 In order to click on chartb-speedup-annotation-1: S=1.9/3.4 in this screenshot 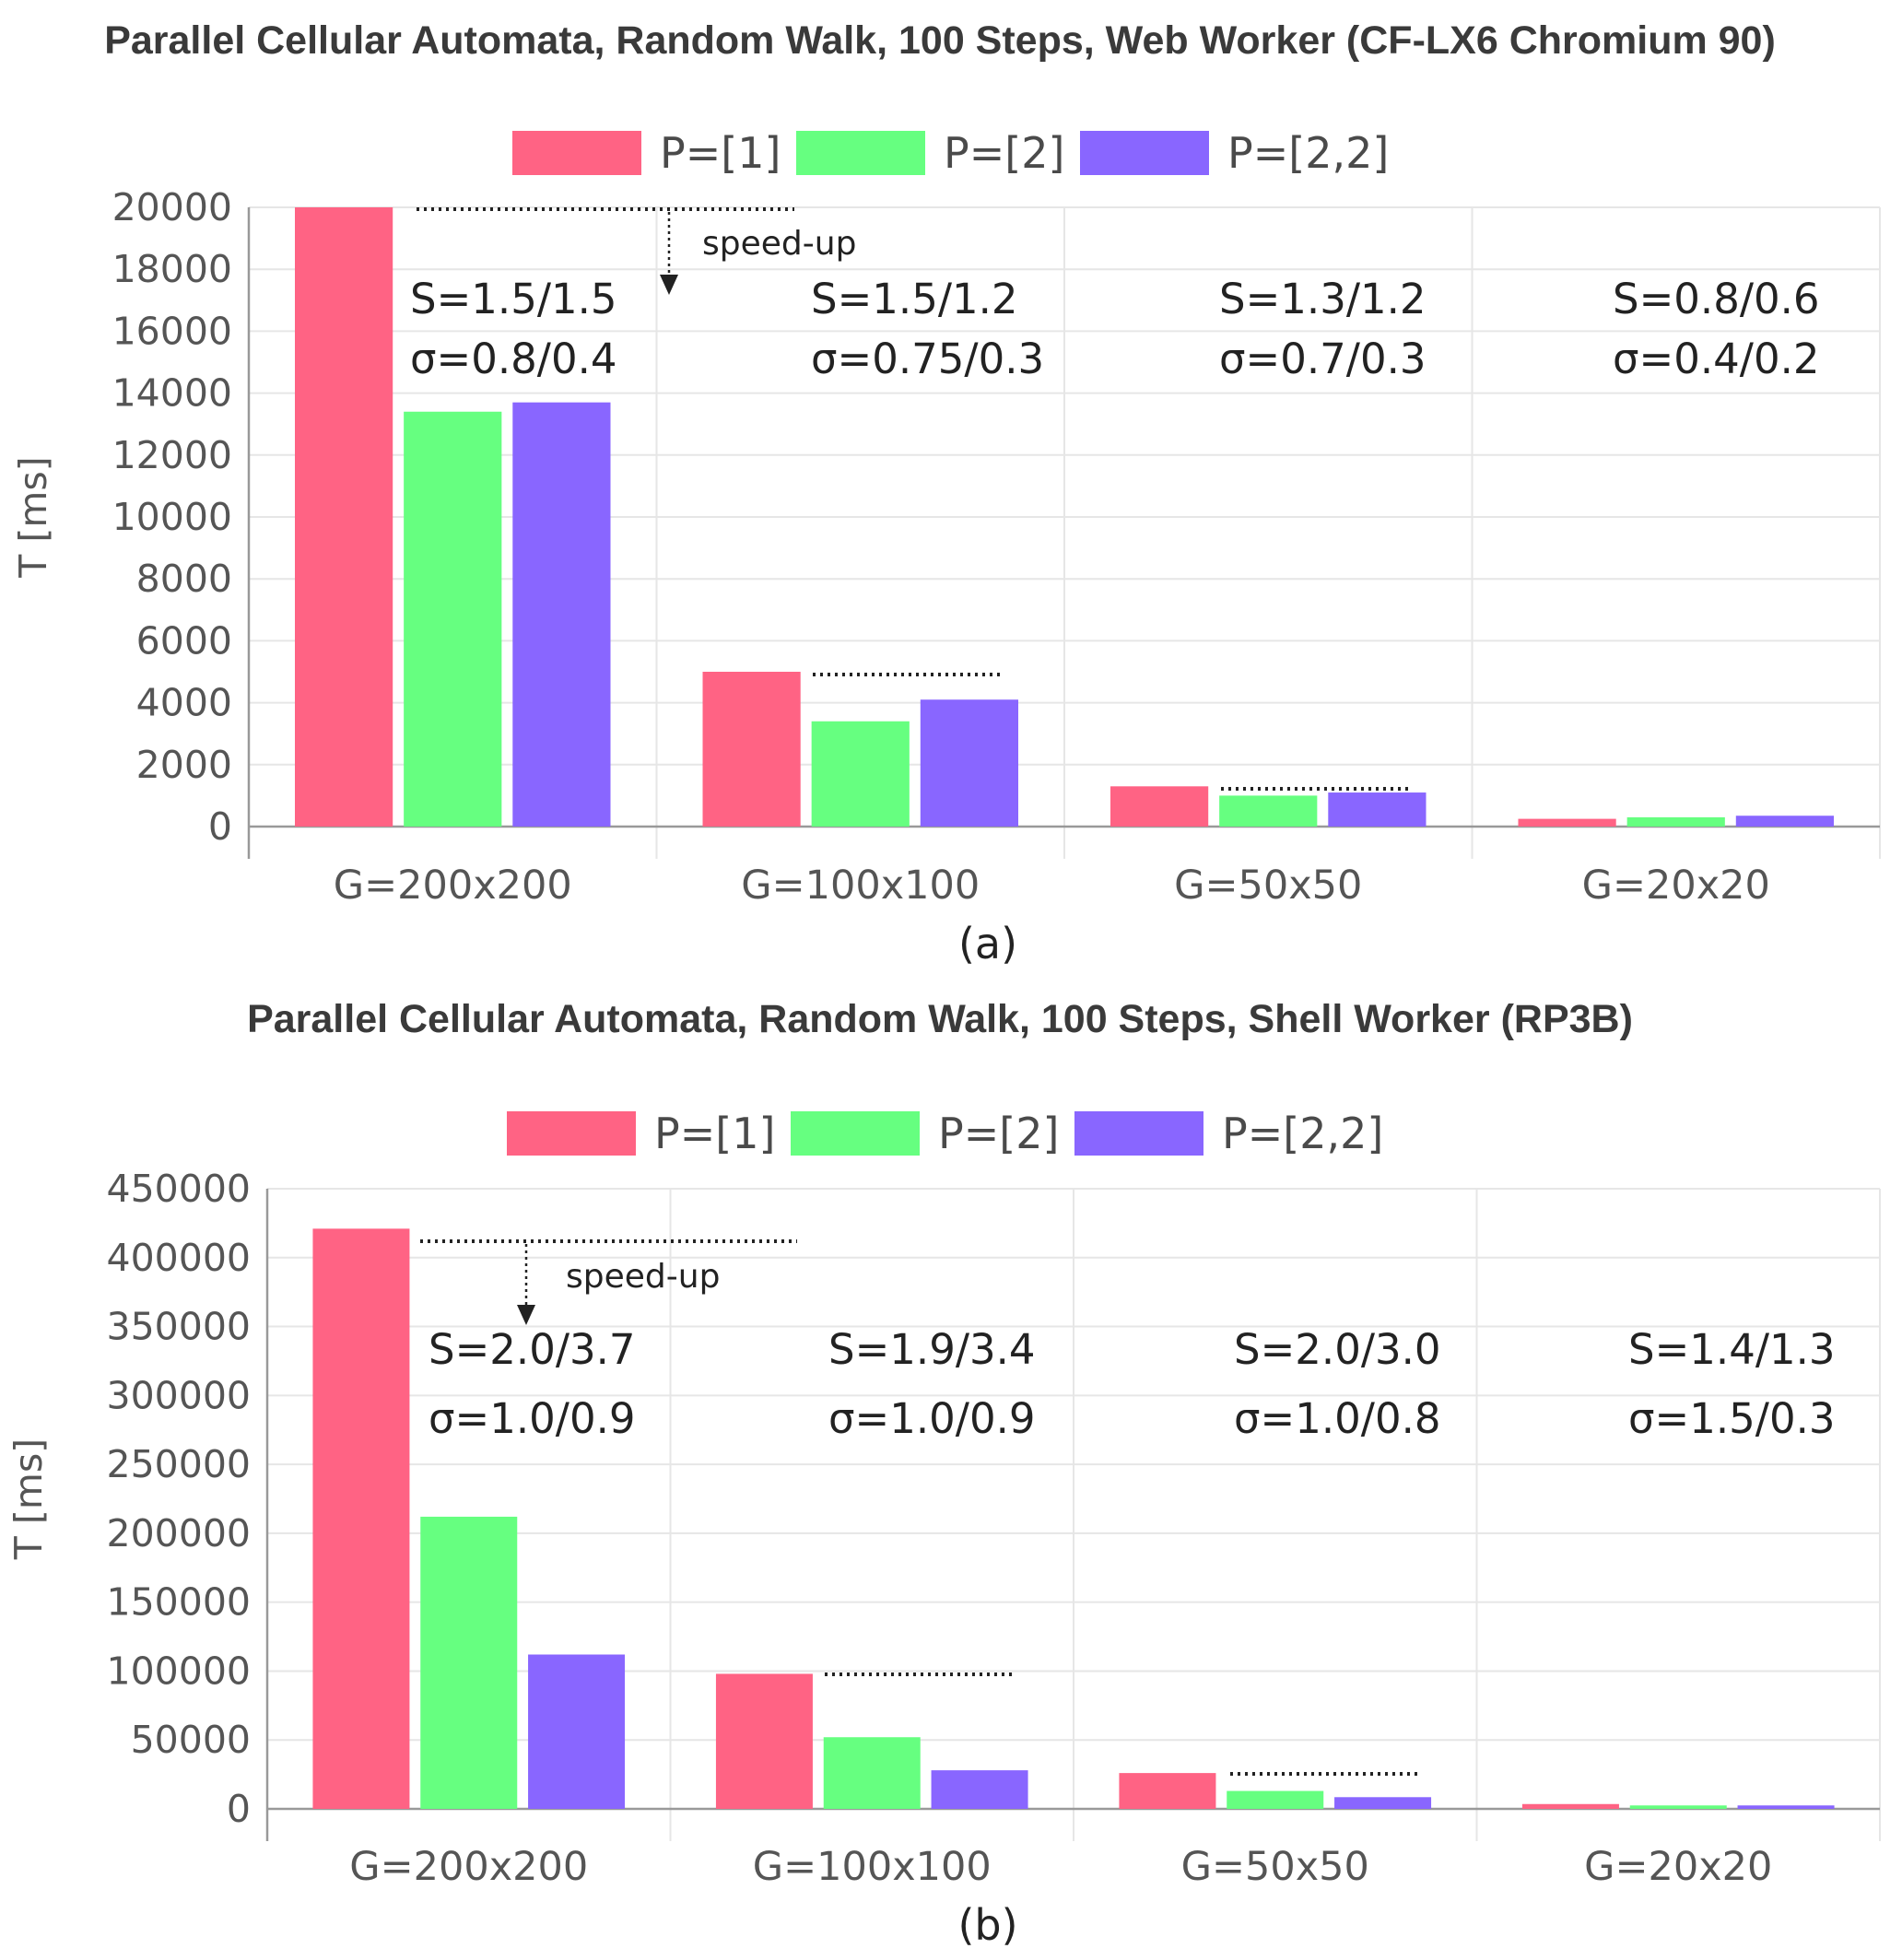, I will do `click(932, 1349)`.